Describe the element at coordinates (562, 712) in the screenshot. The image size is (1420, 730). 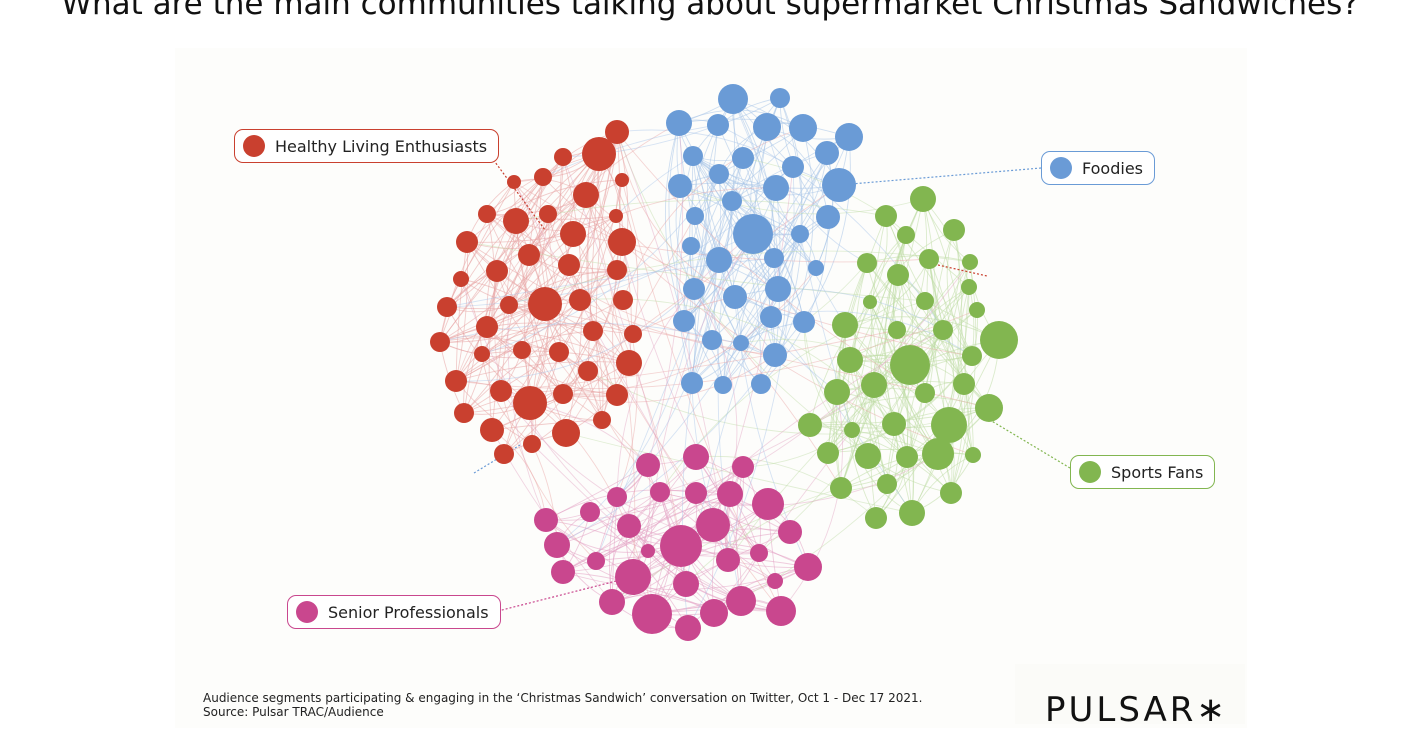
I see `caption-line-2: Source: Pulsar TRAC/Audience` at that location.